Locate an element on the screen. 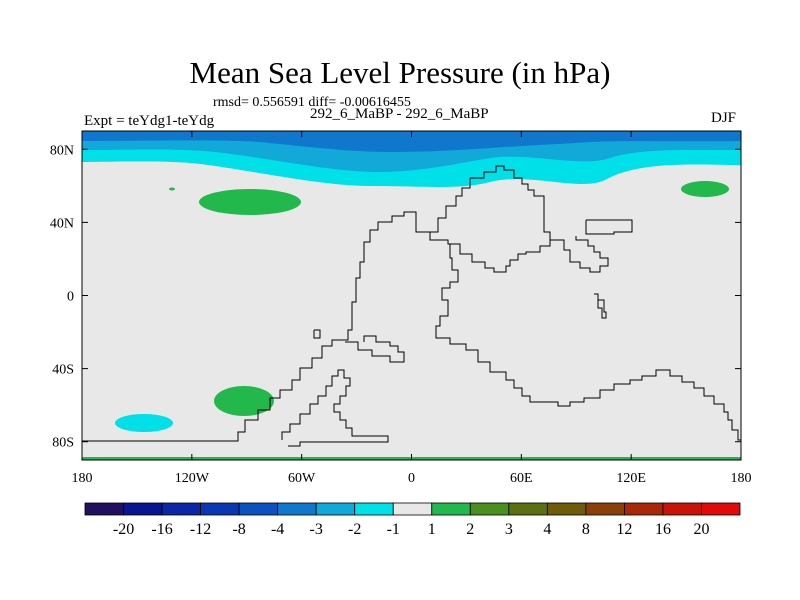 The width and height of the screenshot is (800, 600). colorbar-label: -16 is located at coordinates (161, 529).